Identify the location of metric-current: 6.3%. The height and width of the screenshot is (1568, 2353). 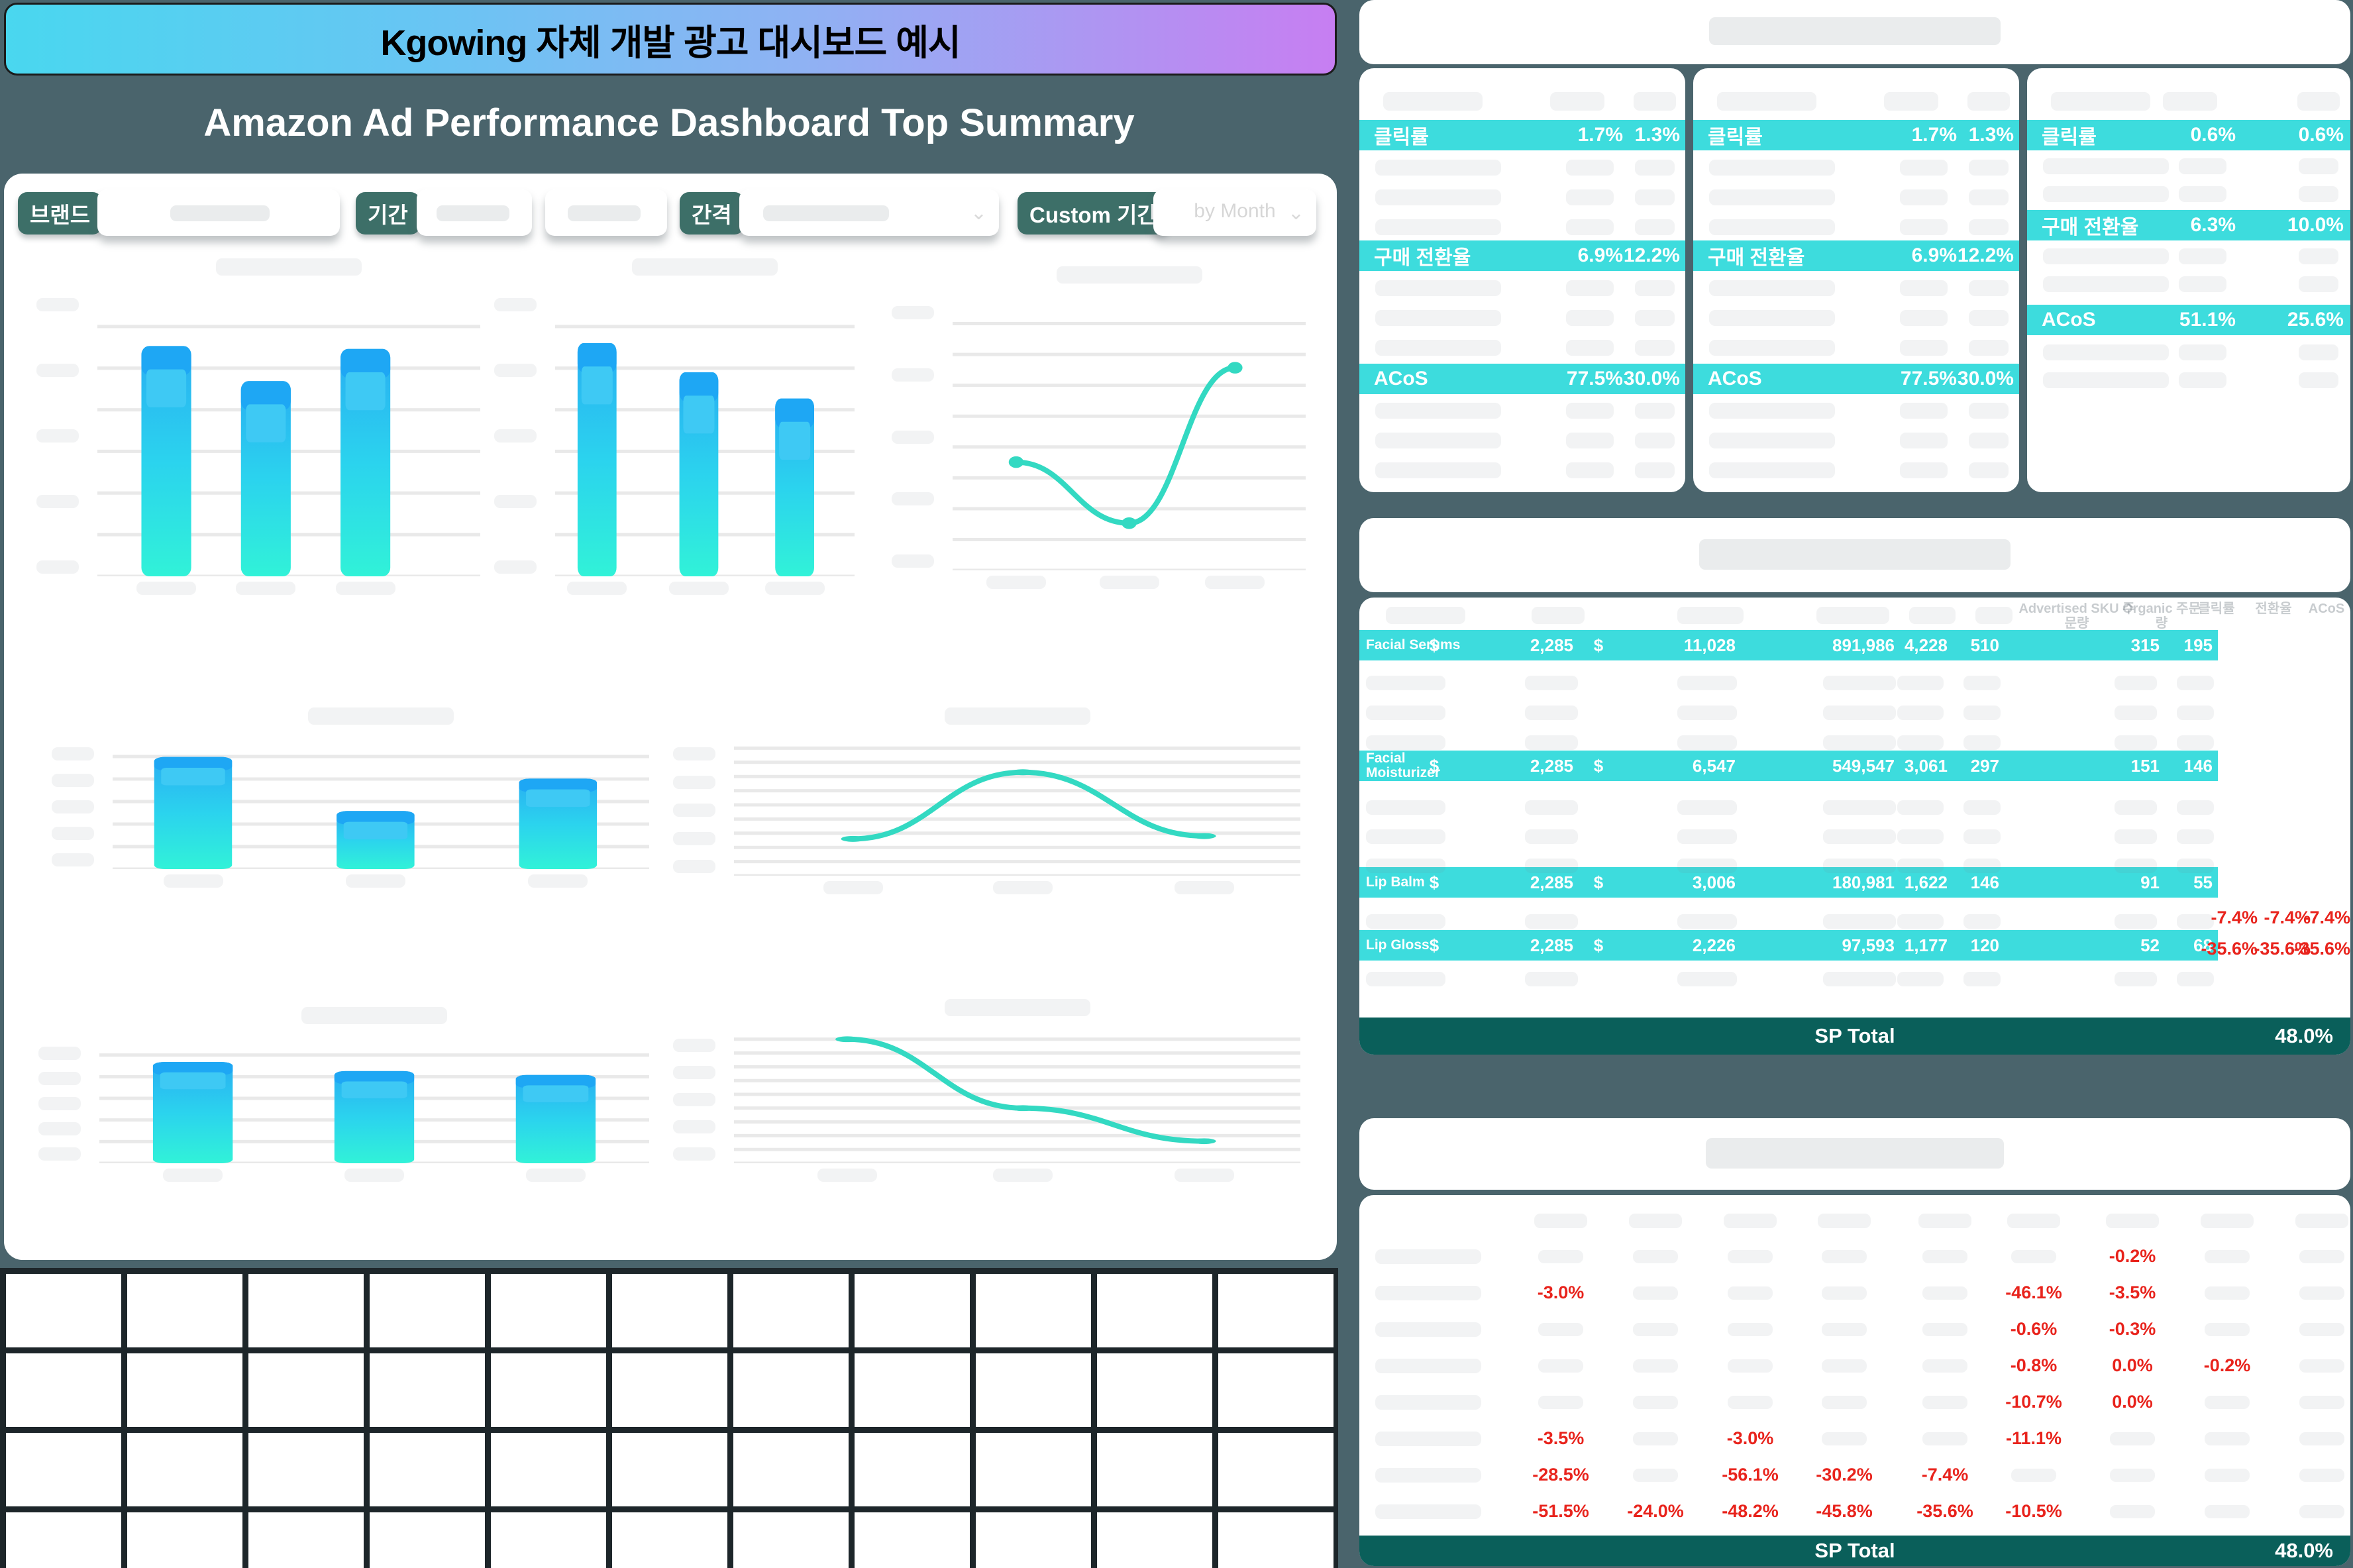
(2213, 225).